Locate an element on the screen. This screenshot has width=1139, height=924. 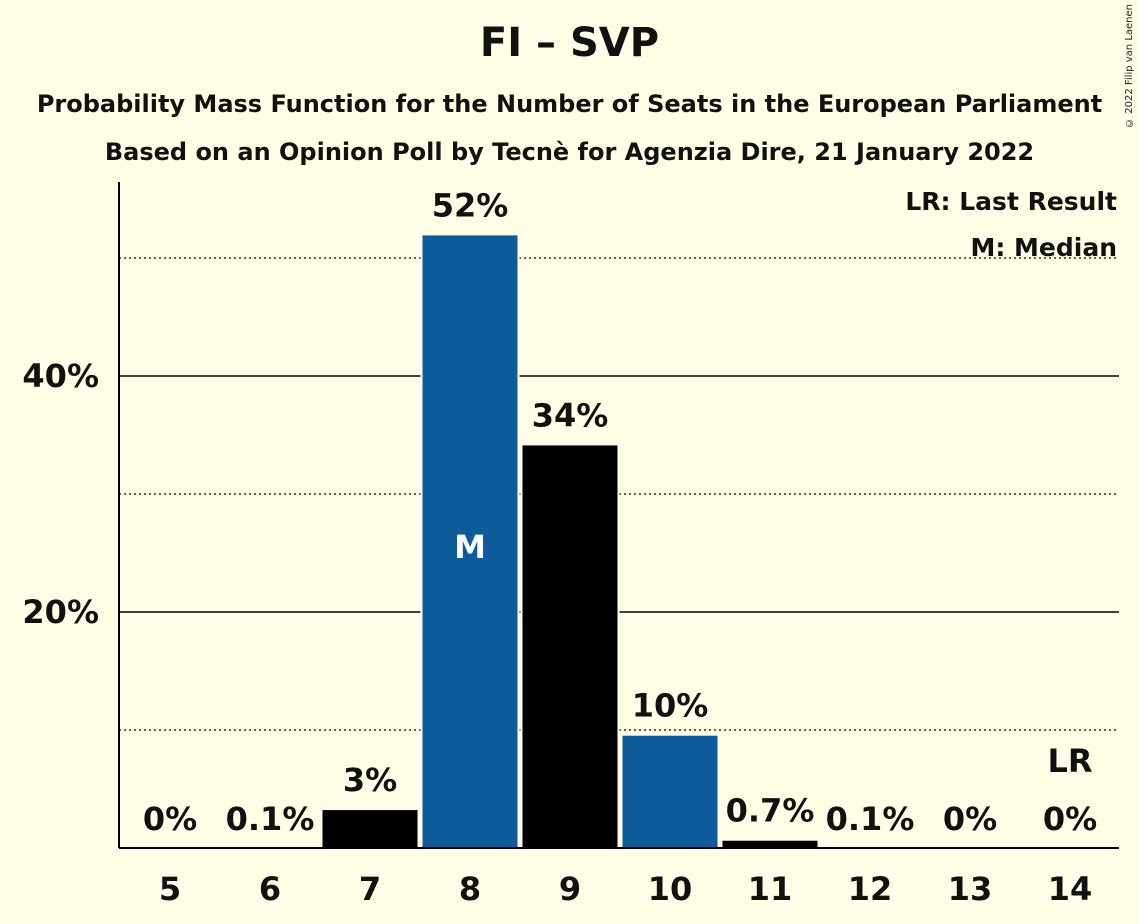
median-marker: M is located at coordinates (470, 547).